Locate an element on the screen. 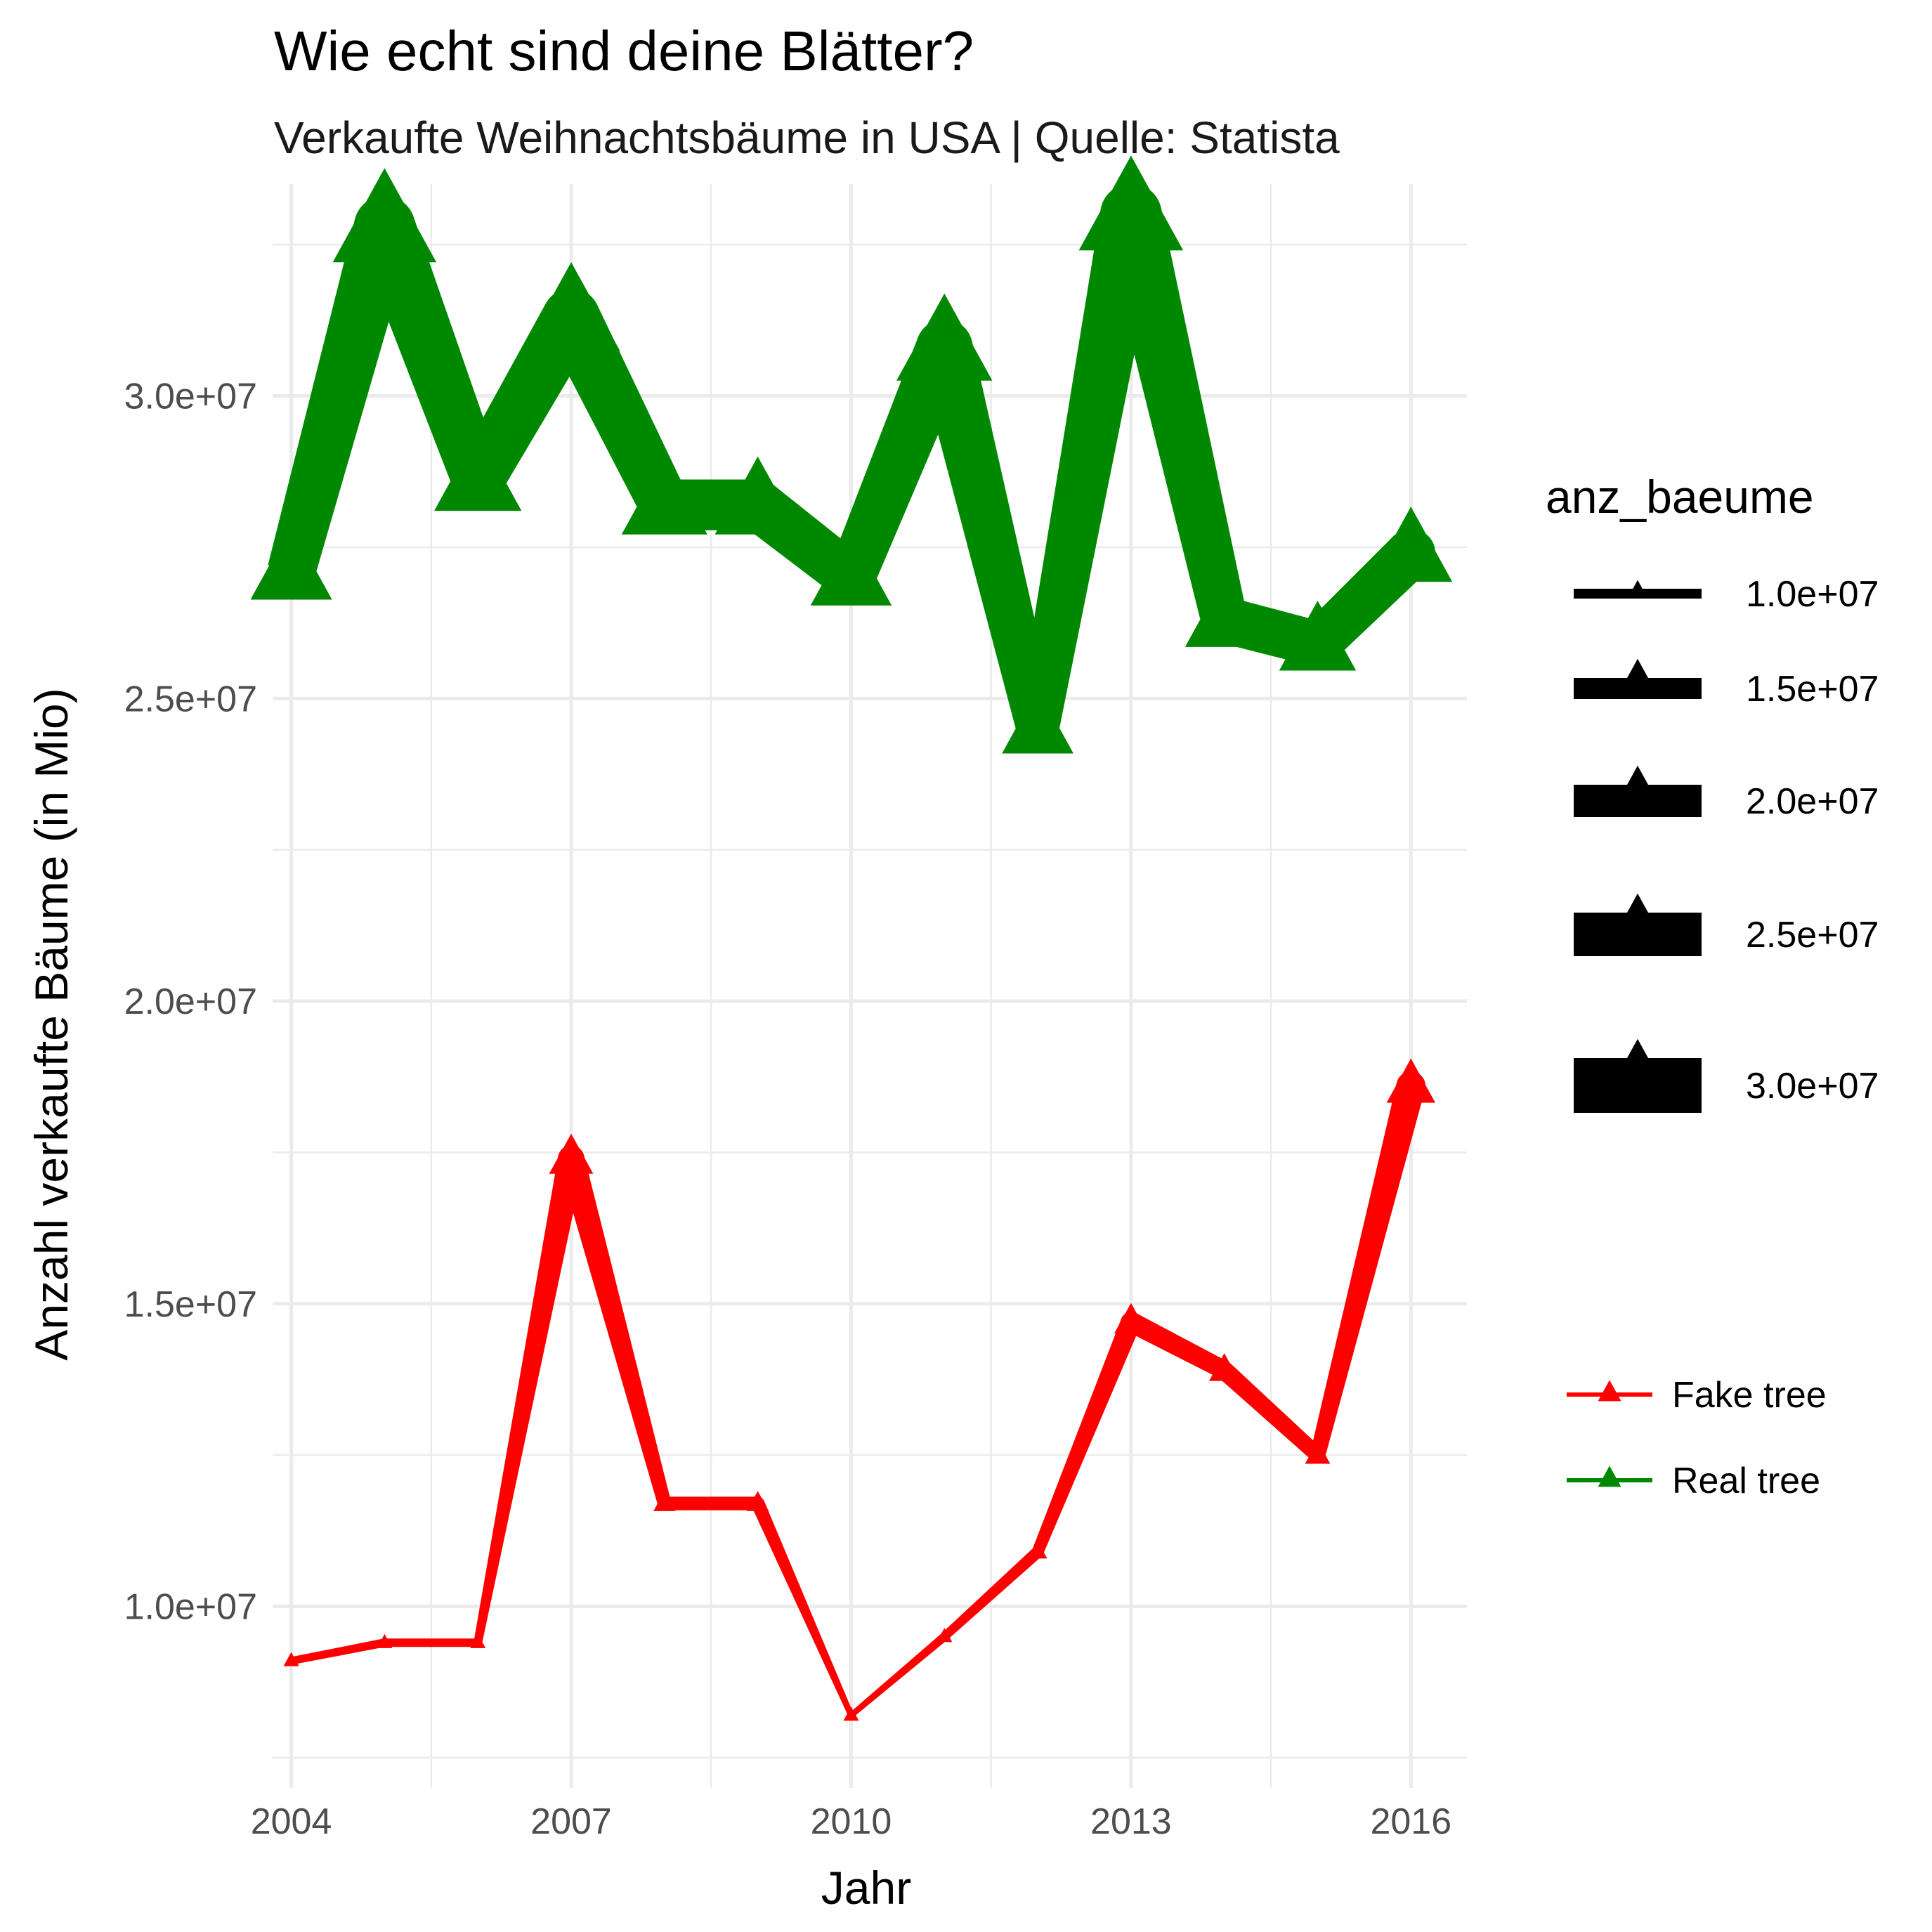  y-tick-label: 2.0e+07 is located at coordinates (190, 1001).